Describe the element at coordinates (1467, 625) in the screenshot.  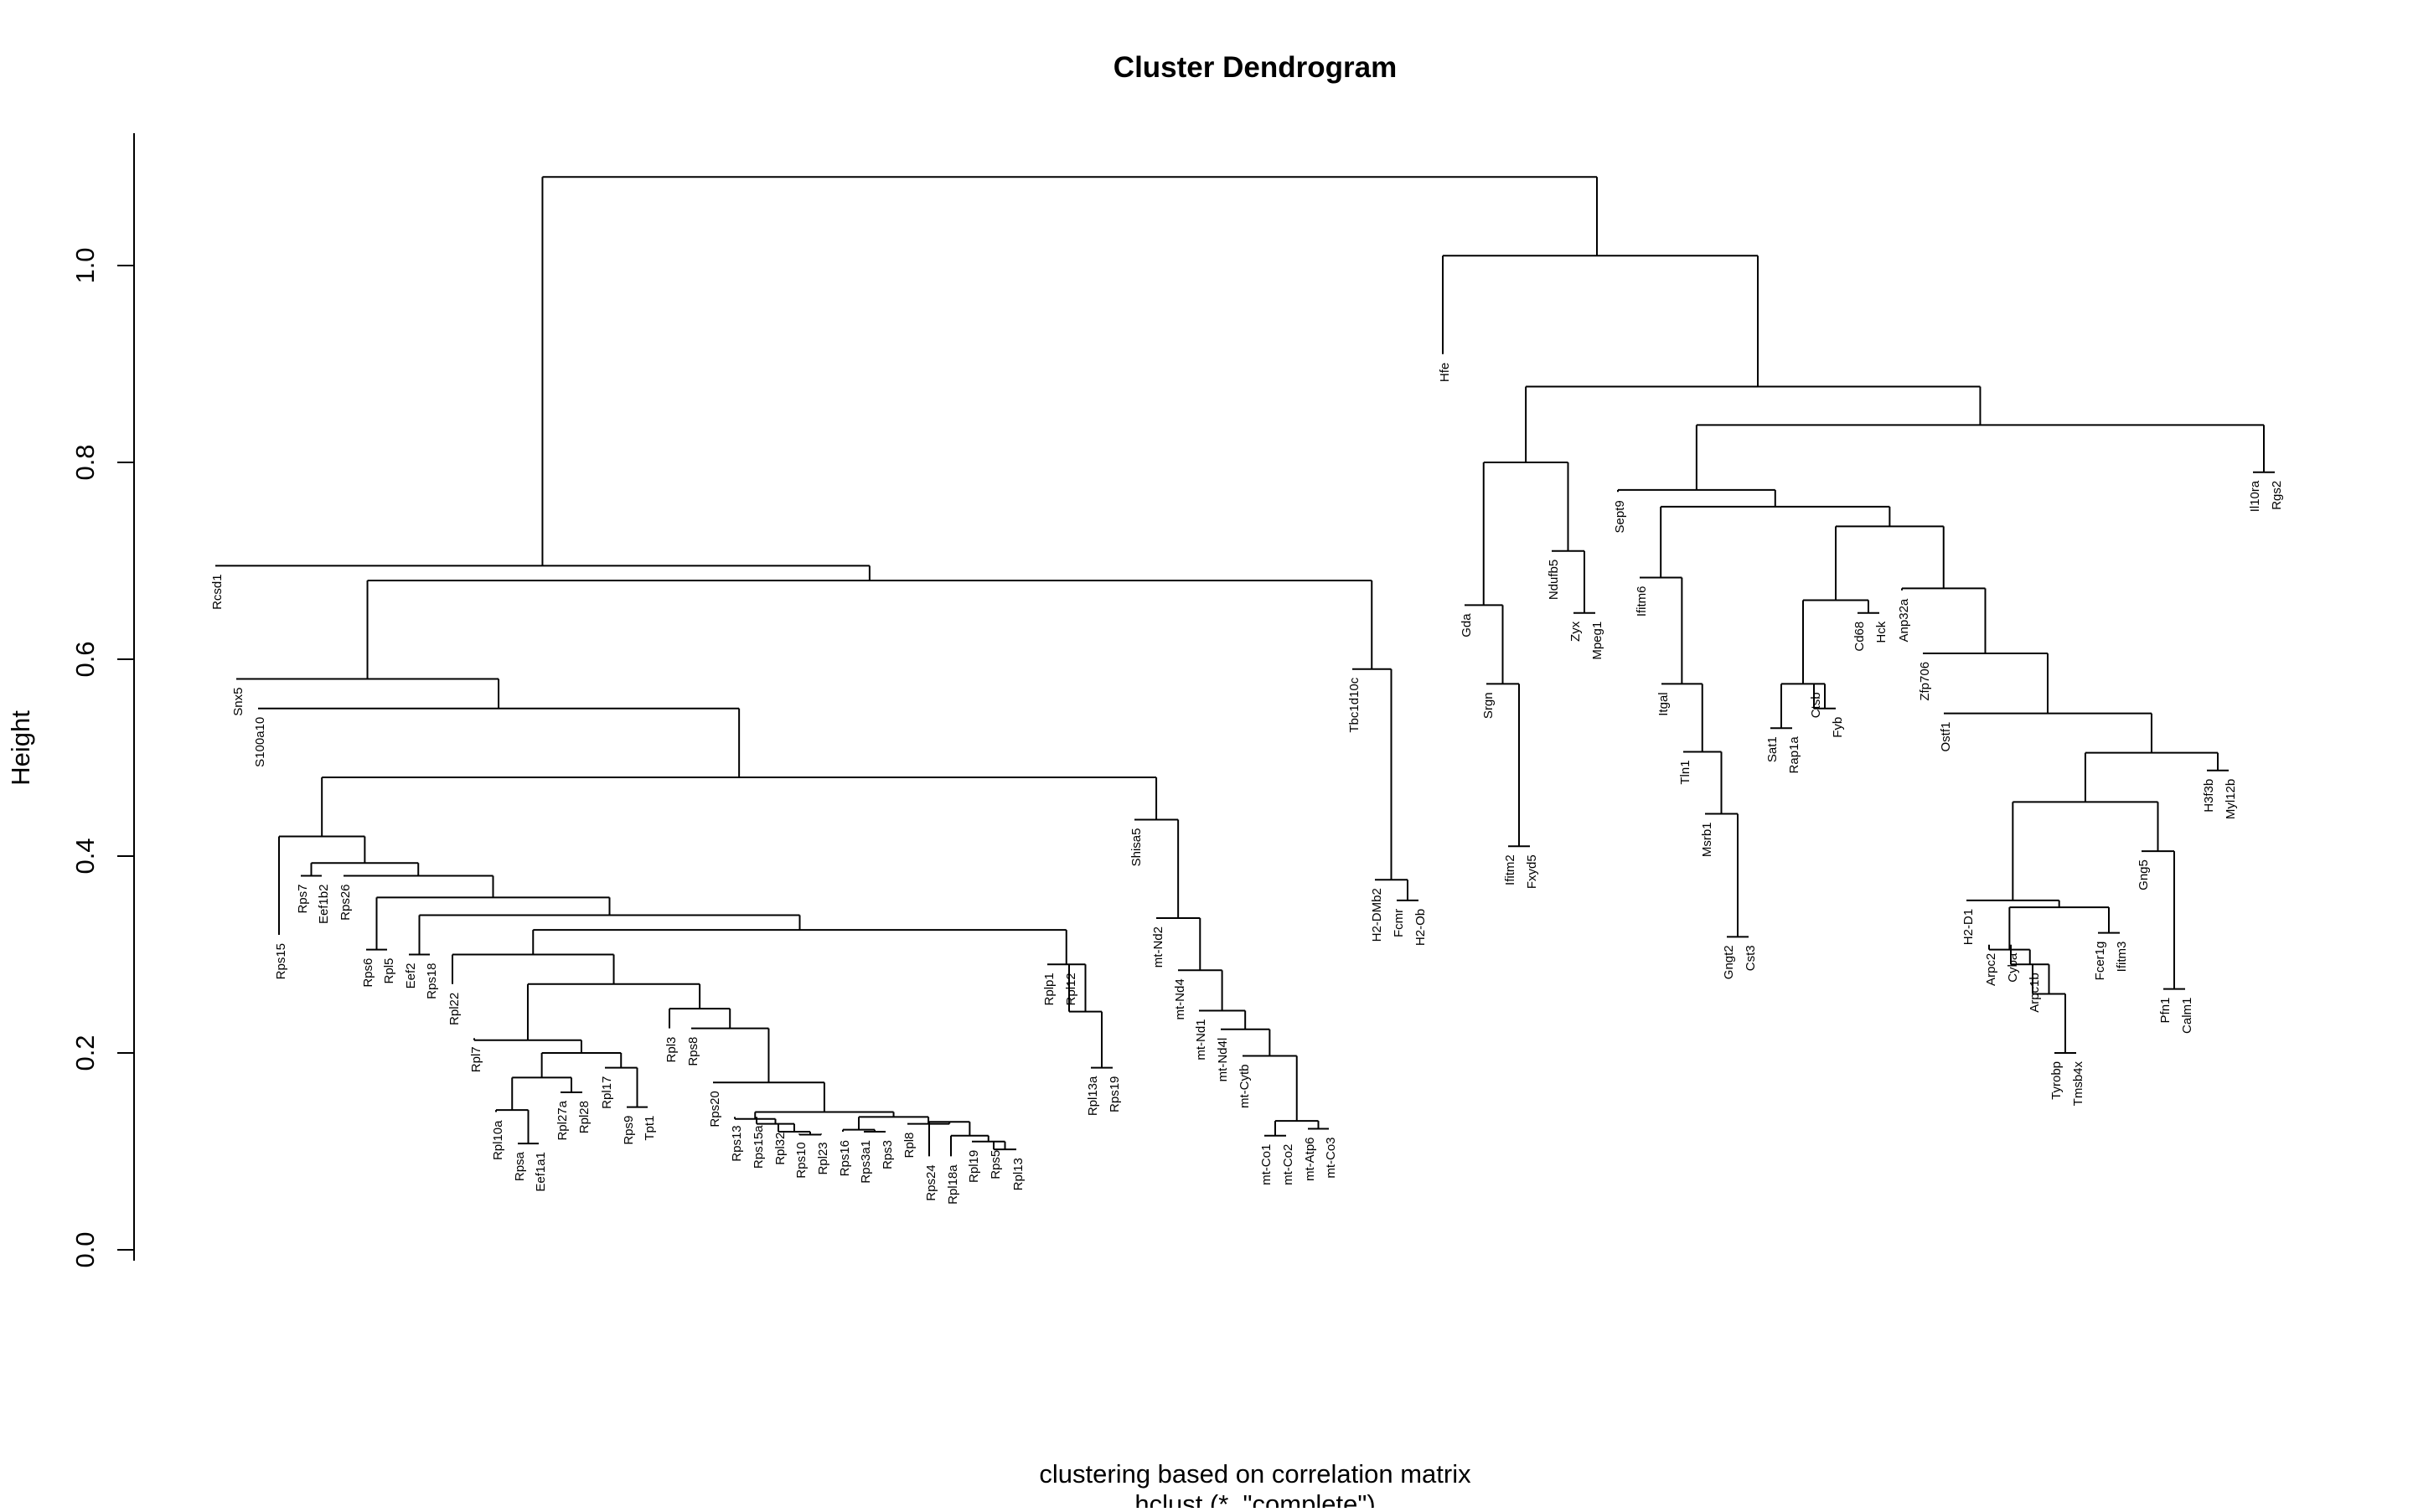
I see `leaf-label: Gda` at that location.